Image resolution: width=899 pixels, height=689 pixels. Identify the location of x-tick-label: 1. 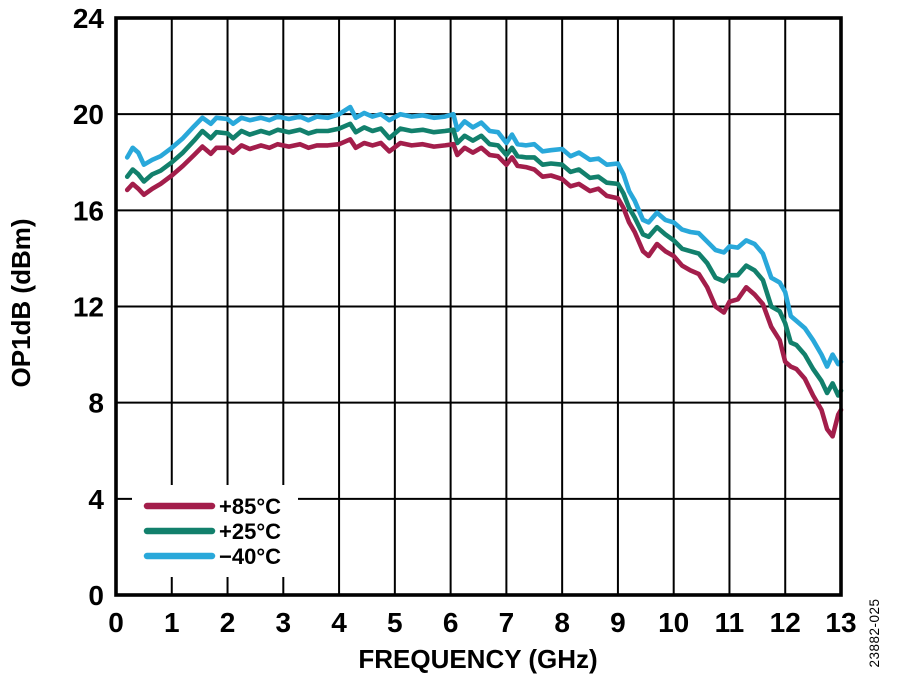
(172, 622).